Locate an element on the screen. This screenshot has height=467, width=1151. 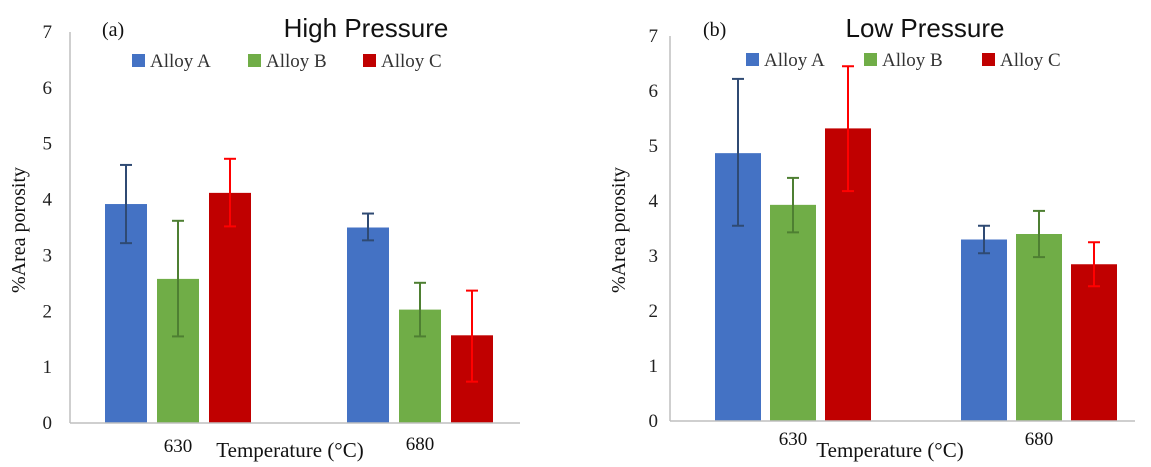
panel-label: (a) is located at coordinates (113, 30).